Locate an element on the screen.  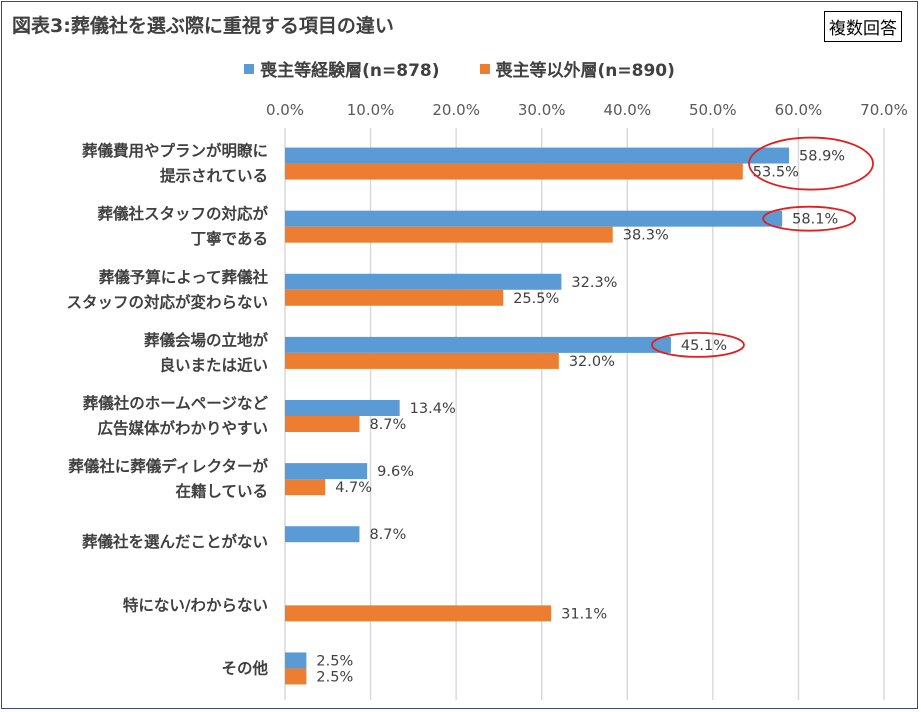
data-label-s1-4: 13.4% is located at coordinates (433, 409).